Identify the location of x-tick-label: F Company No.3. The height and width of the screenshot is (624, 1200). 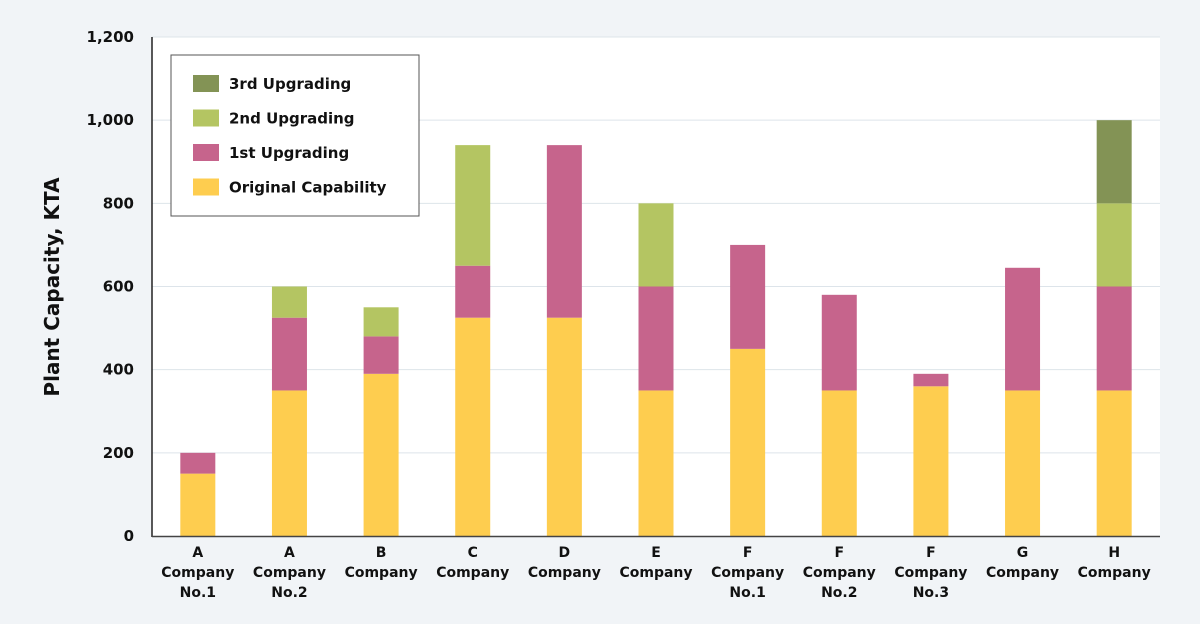
(930, 573).